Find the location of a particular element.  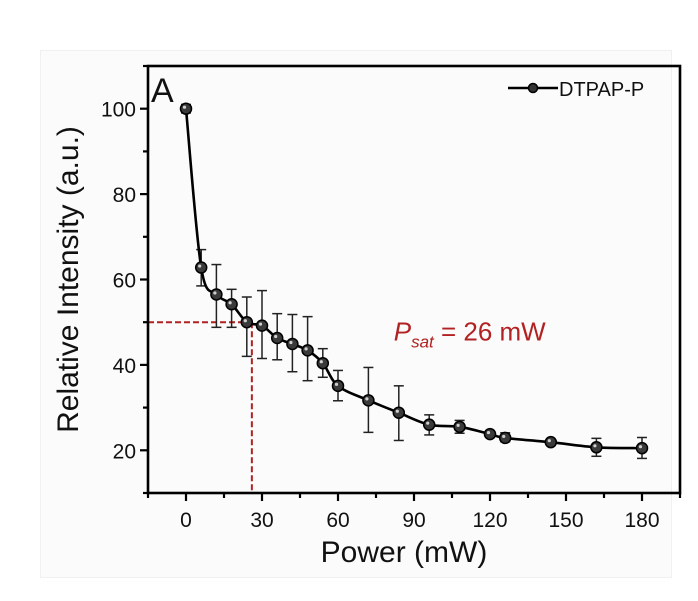

legend: DTPAP-P is located at coordinates (576, 90).